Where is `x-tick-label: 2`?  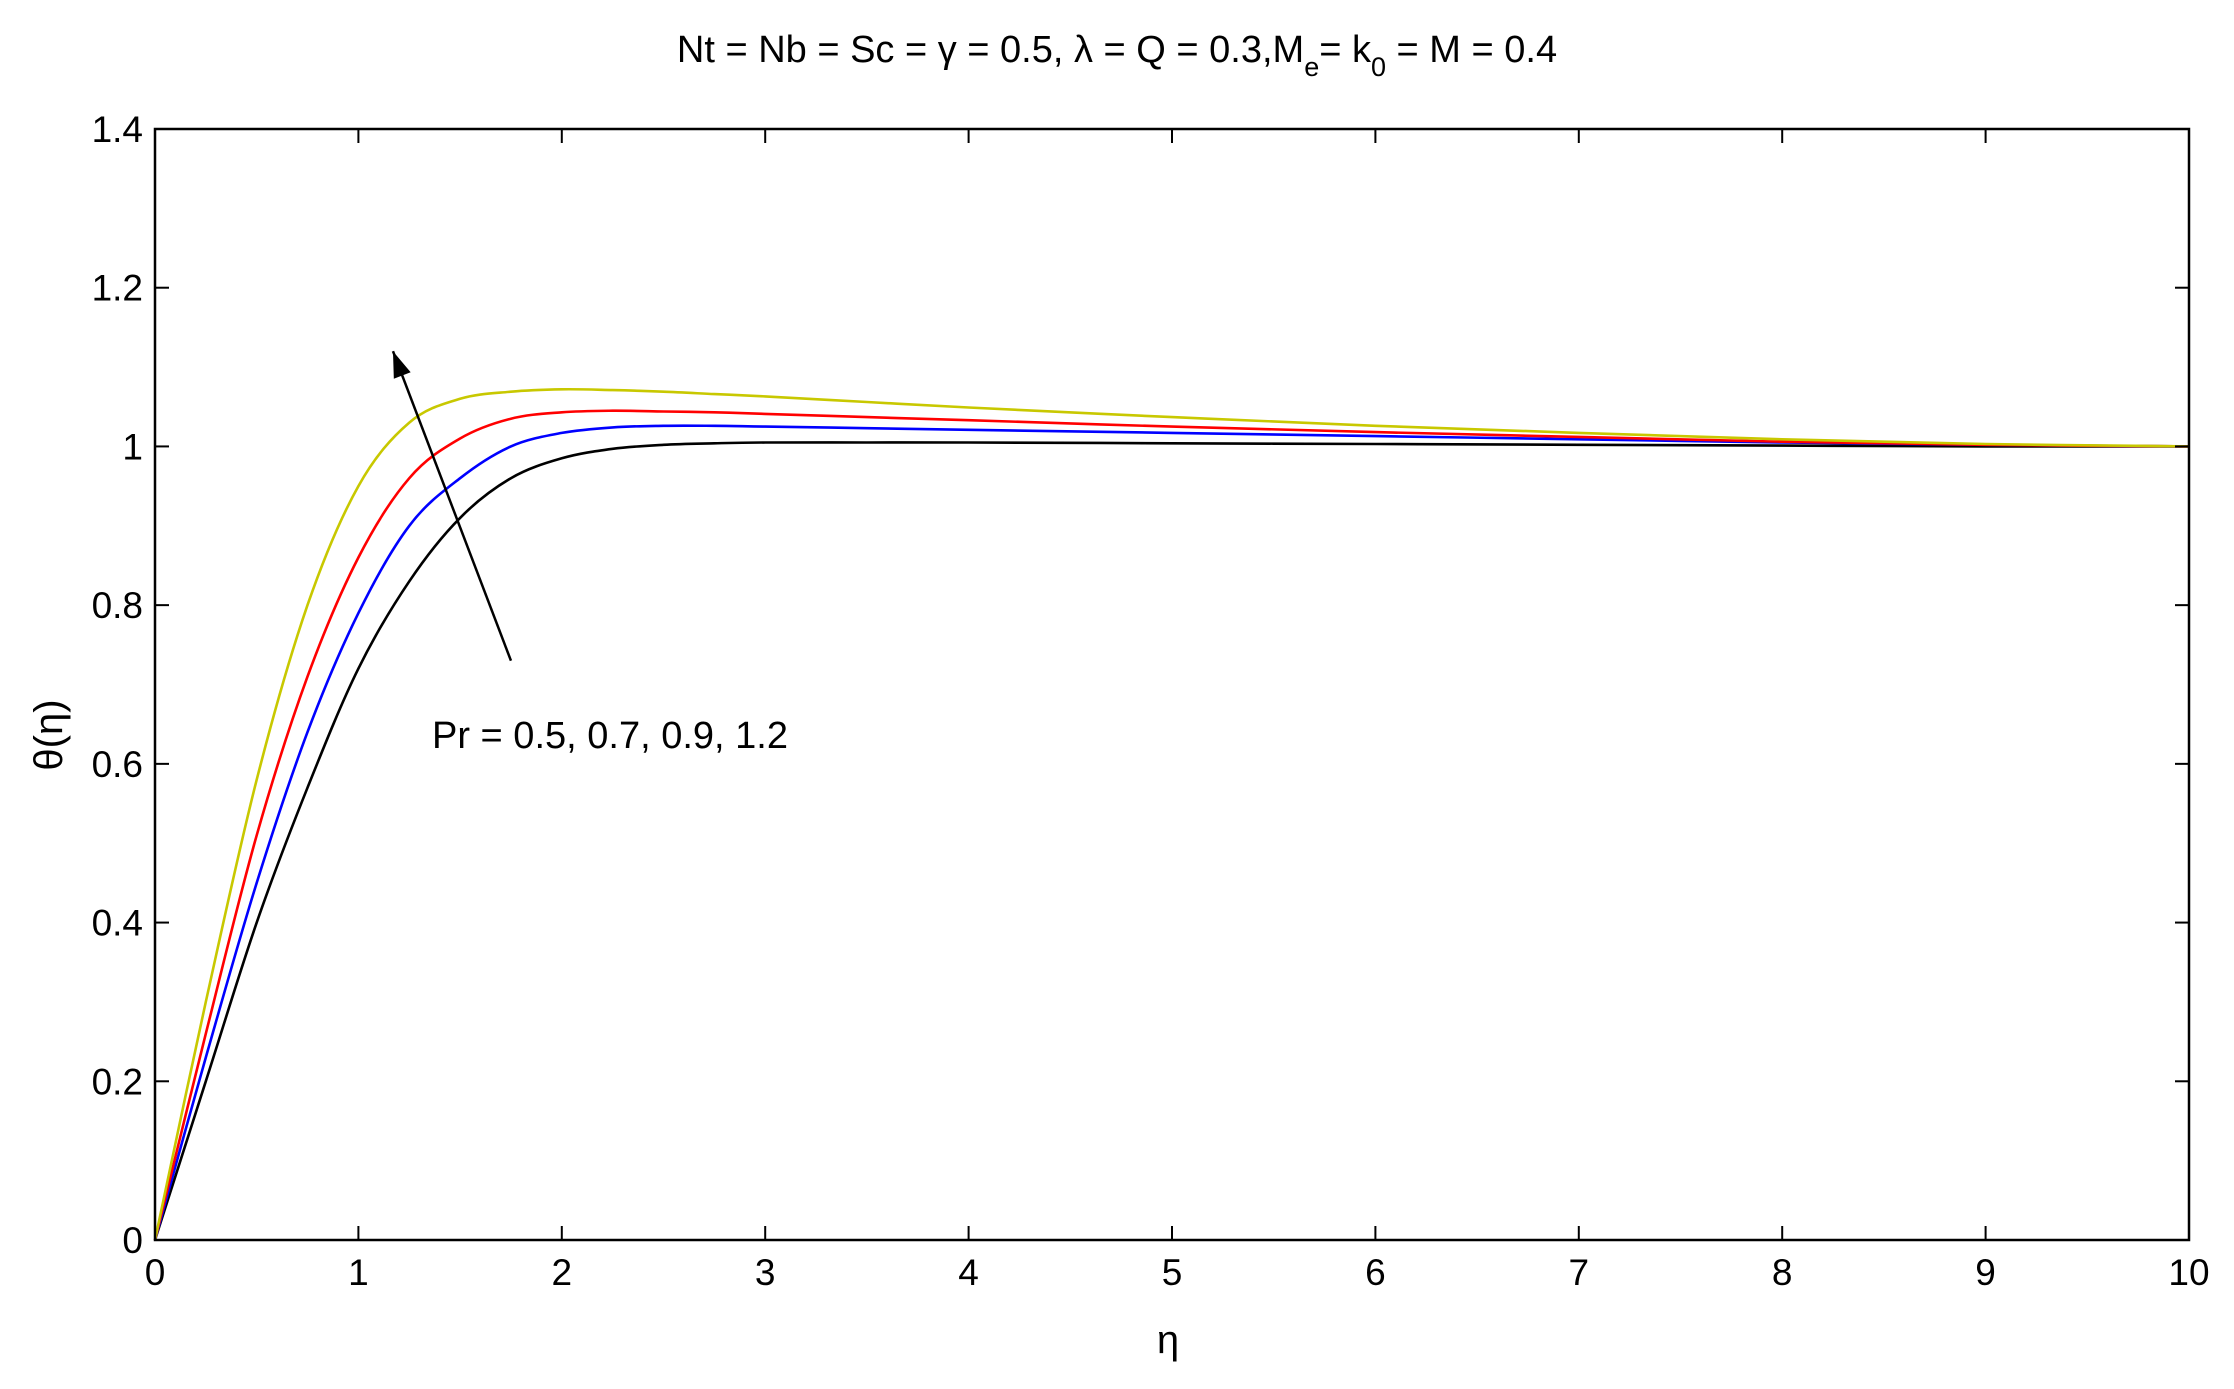 x-tick-label: 2 is located at coordinates (562, 1272).